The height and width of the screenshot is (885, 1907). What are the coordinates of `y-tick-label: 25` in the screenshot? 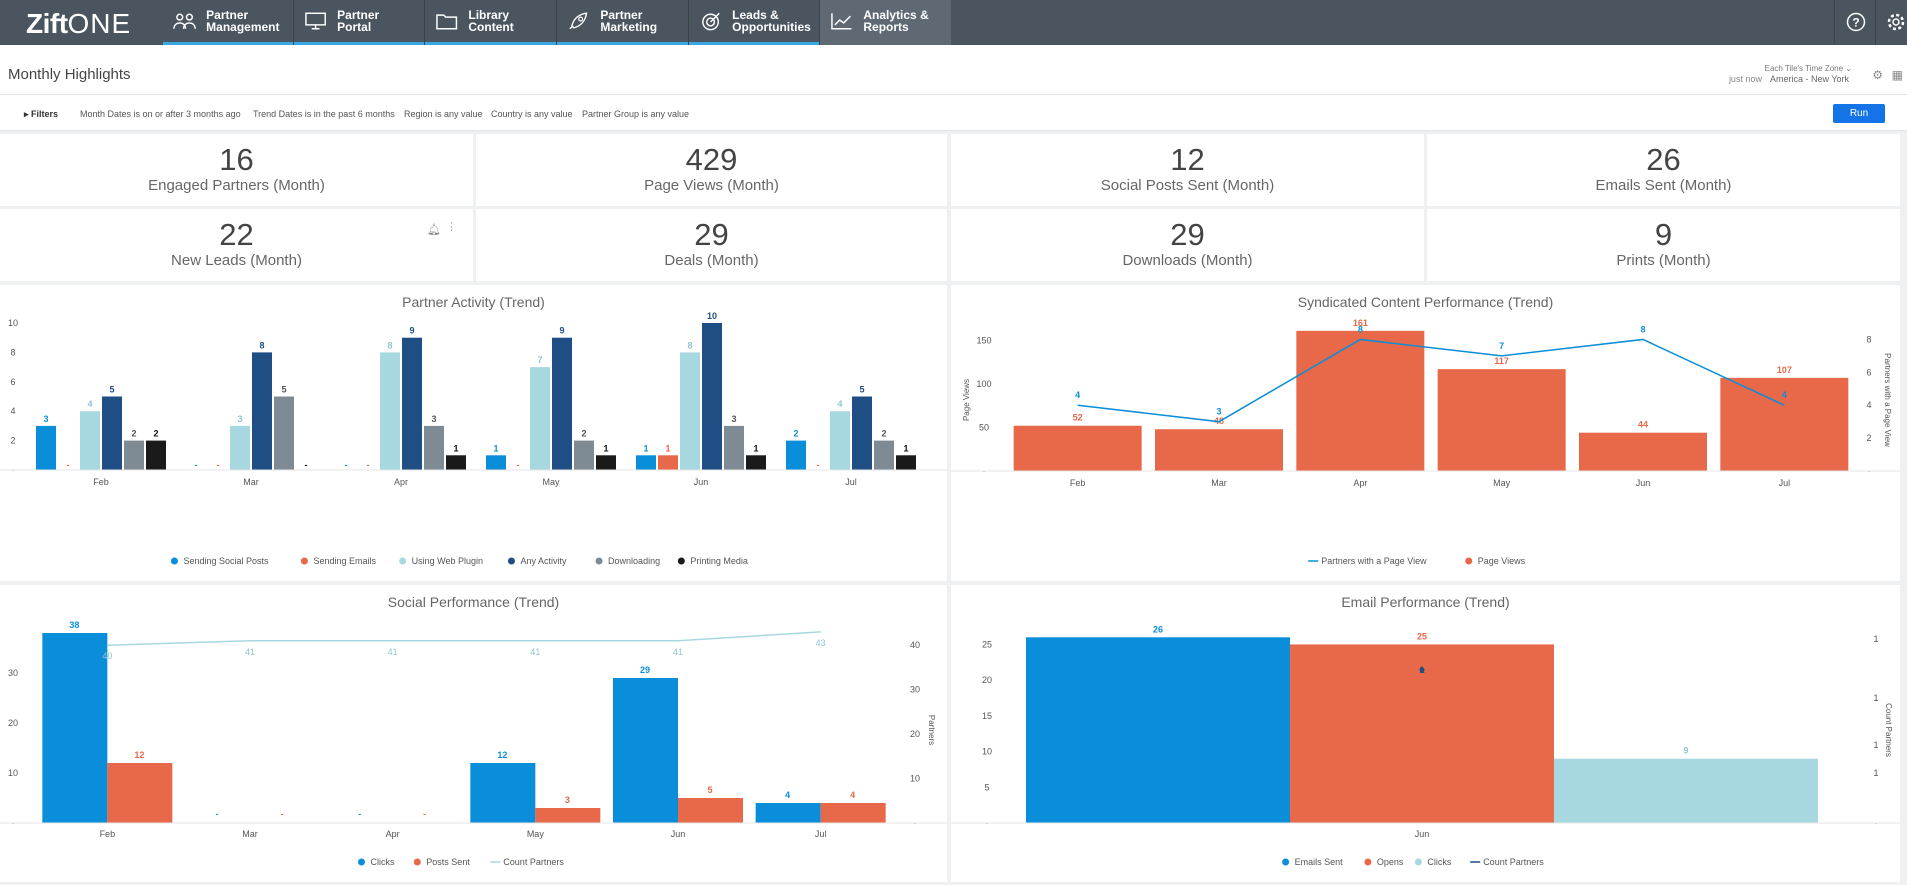 It's located at (987, 644).